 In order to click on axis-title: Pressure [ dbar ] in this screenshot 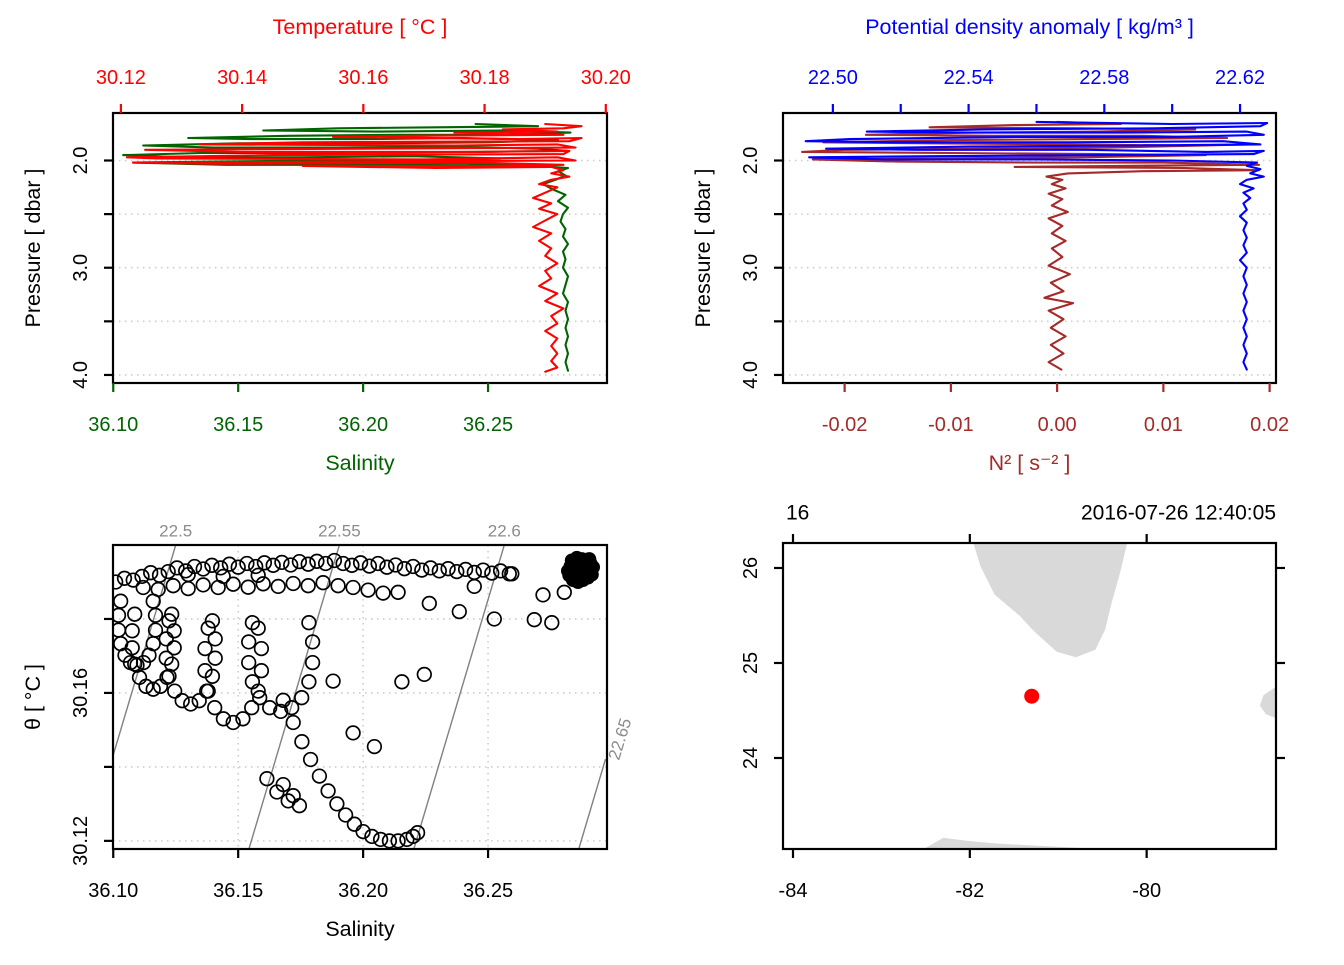, I will do `click(33, 248)`.